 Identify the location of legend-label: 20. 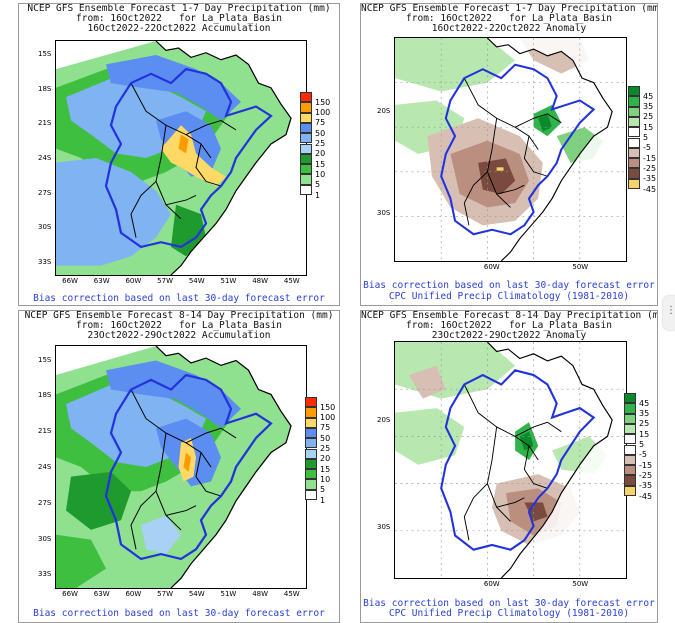
(320, 154).